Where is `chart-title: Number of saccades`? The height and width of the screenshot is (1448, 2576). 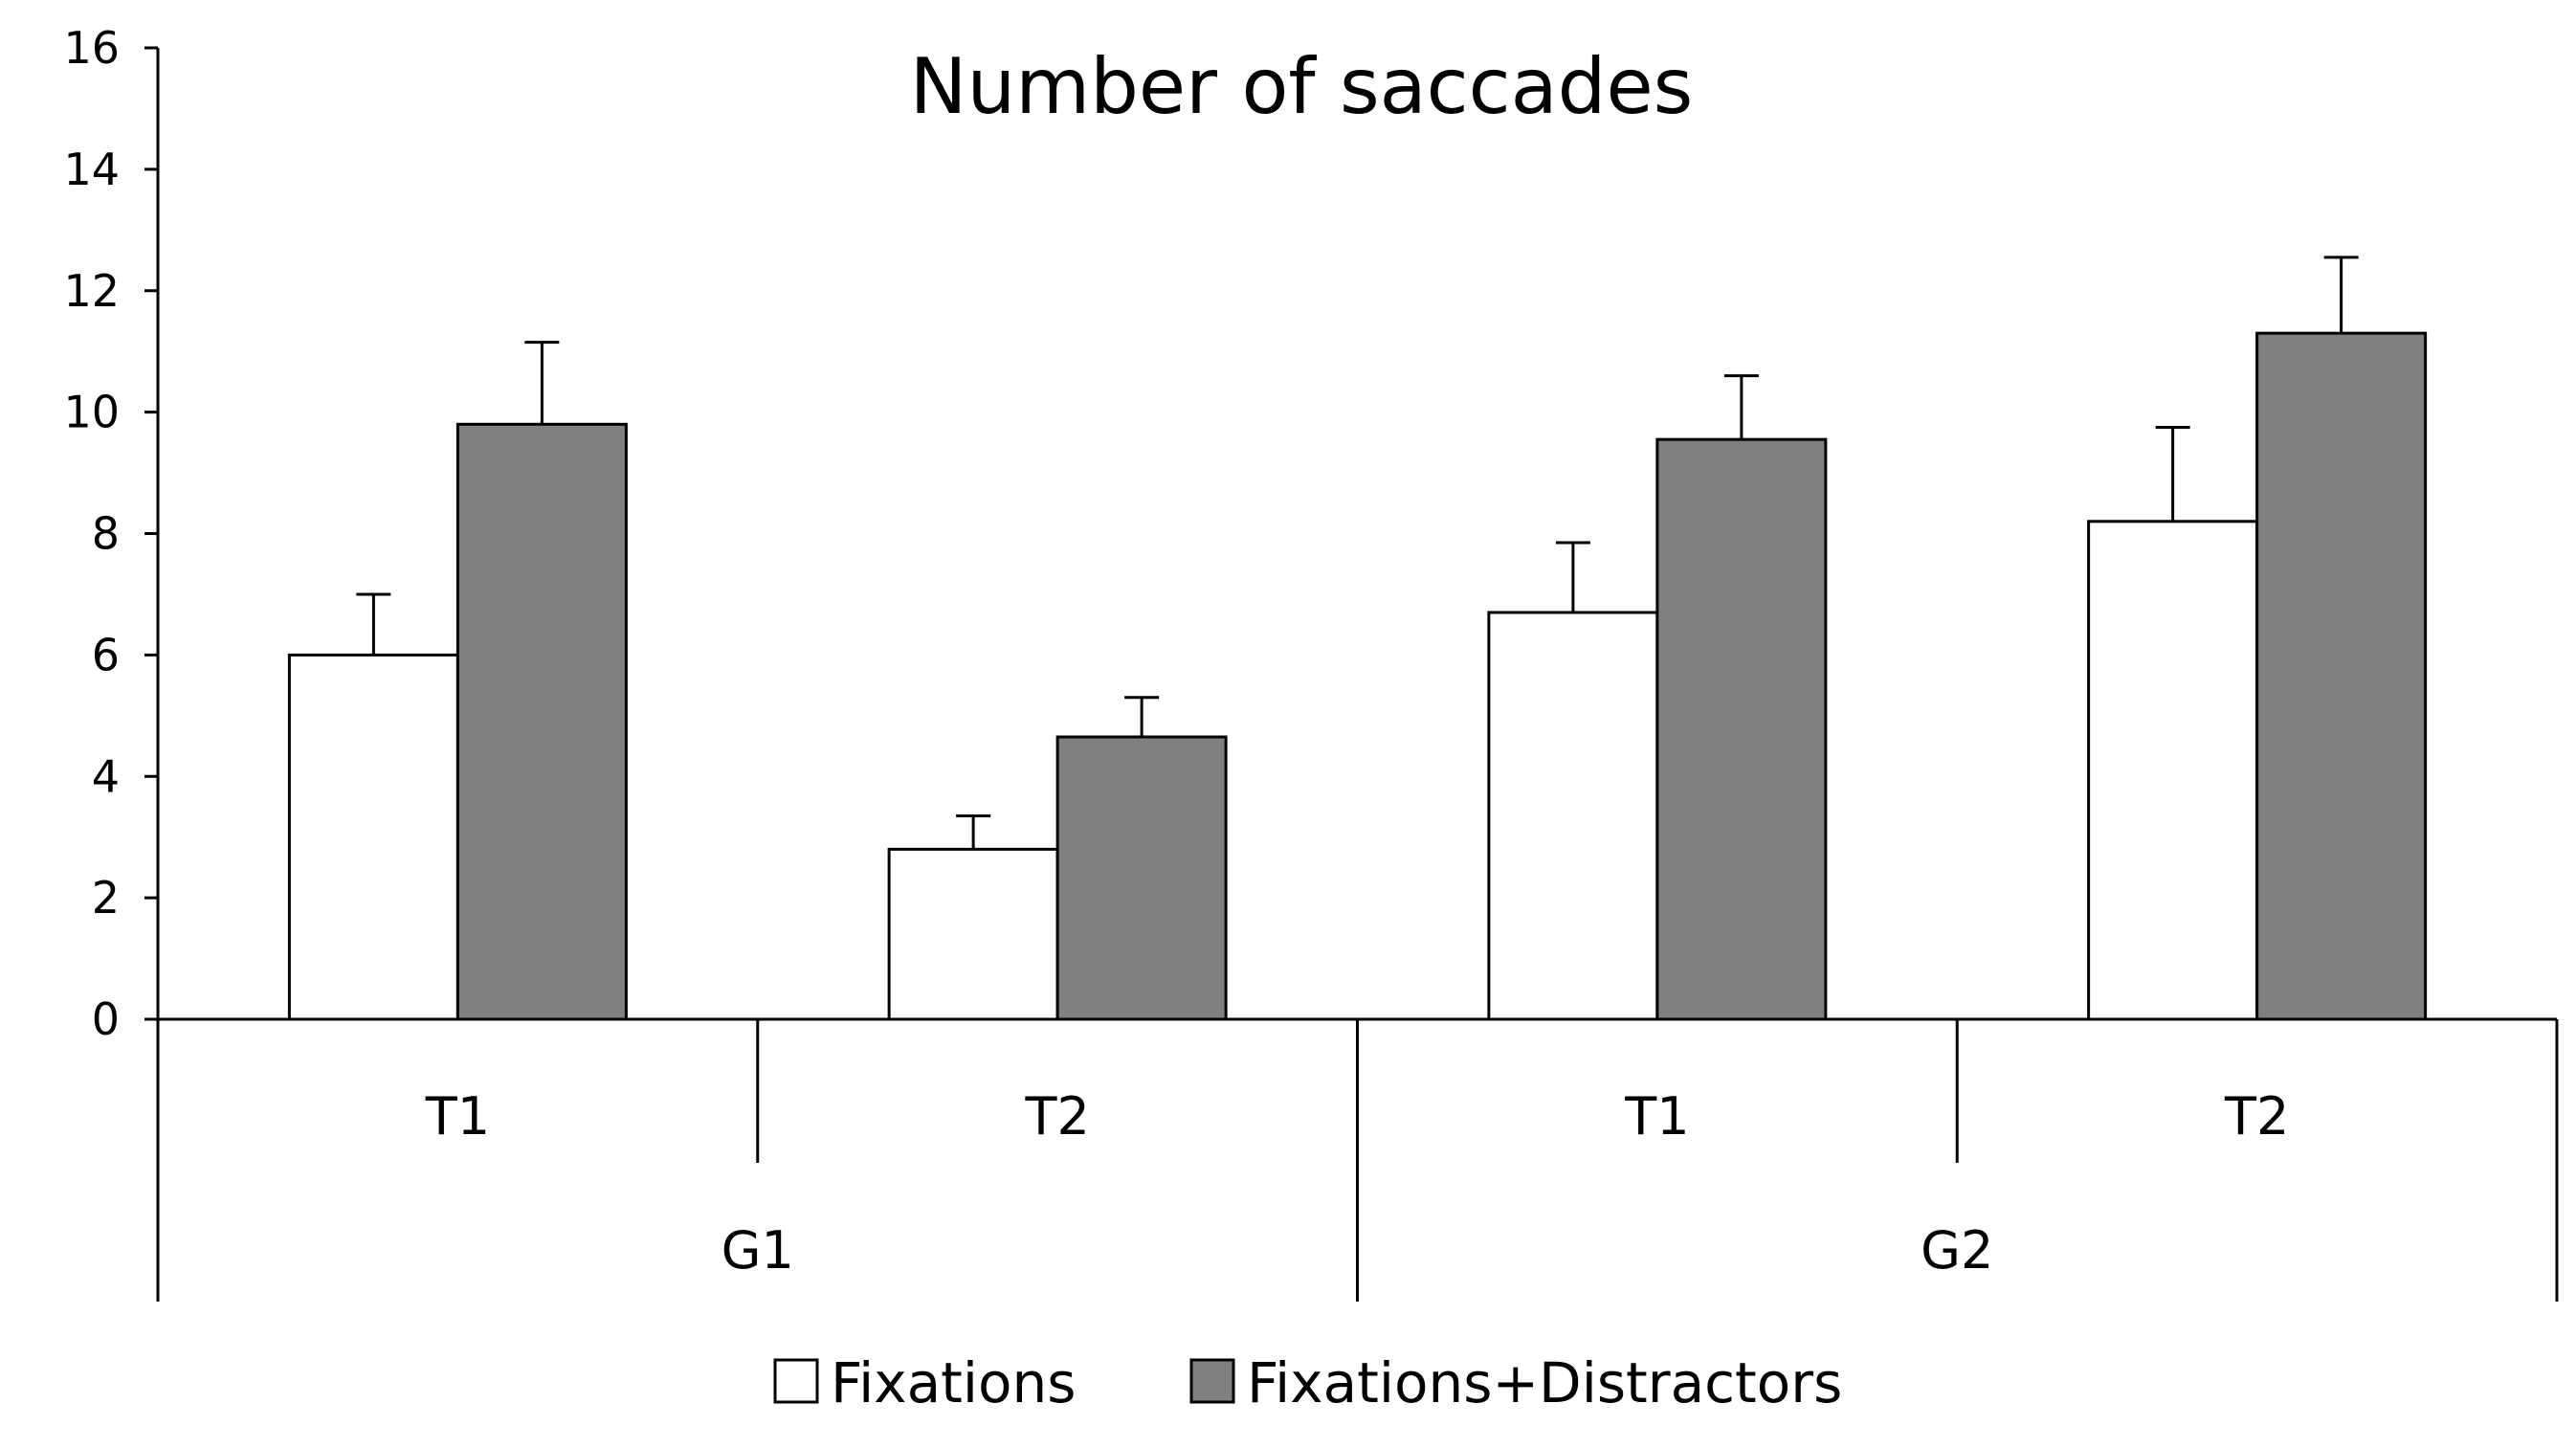
chart-title: Number of saccades is located at coordinates (1302, 86).